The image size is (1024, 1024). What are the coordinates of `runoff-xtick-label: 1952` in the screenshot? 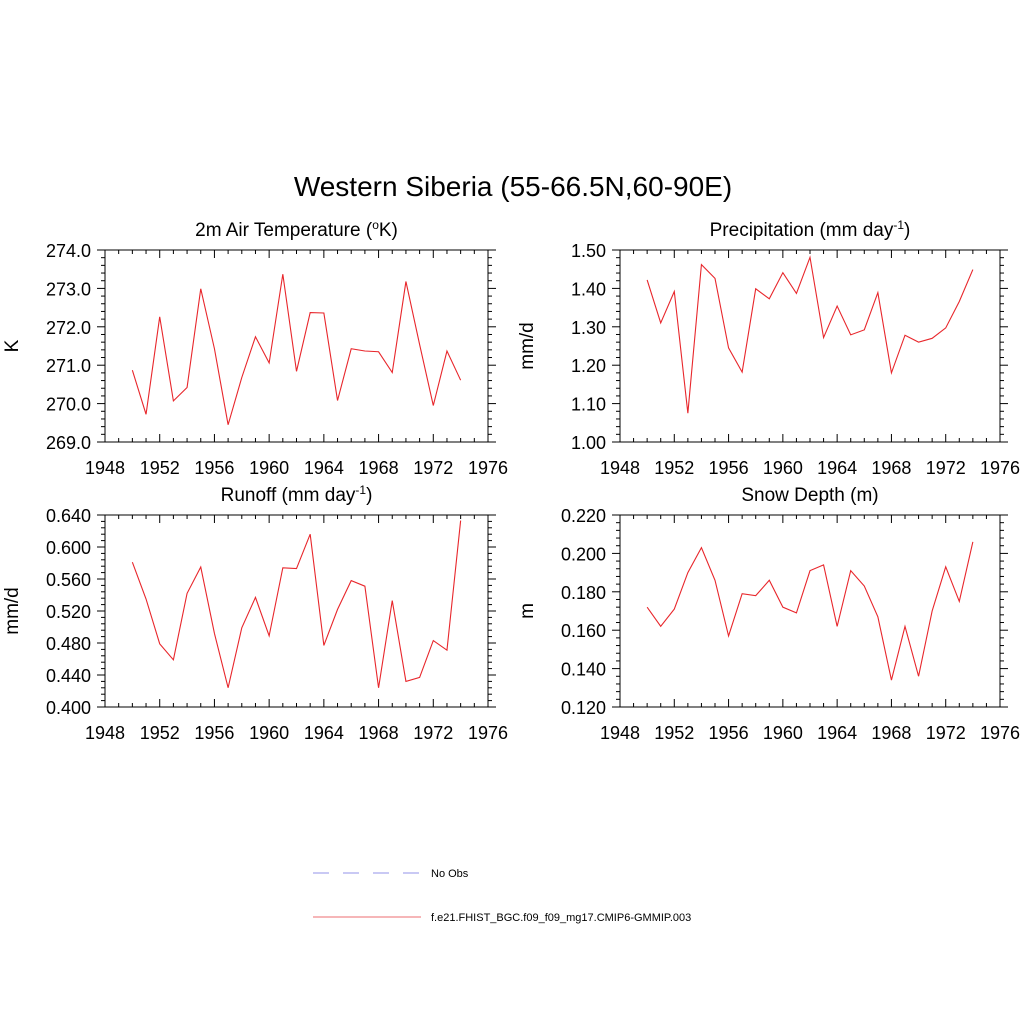 It's located at (160, 733).